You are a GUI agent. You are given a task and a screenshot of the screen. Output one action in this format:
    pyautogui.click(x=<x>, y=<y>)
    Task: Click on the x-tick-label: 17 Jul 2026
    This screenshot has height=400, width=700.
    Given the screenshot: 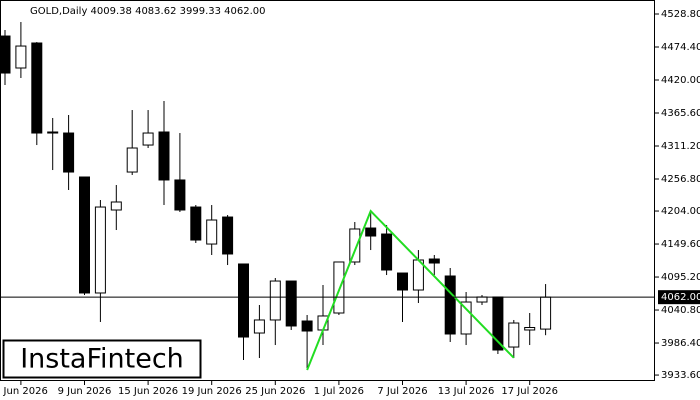 What is the action you would take?
    pyautogui.click(x=529, y=391)
    